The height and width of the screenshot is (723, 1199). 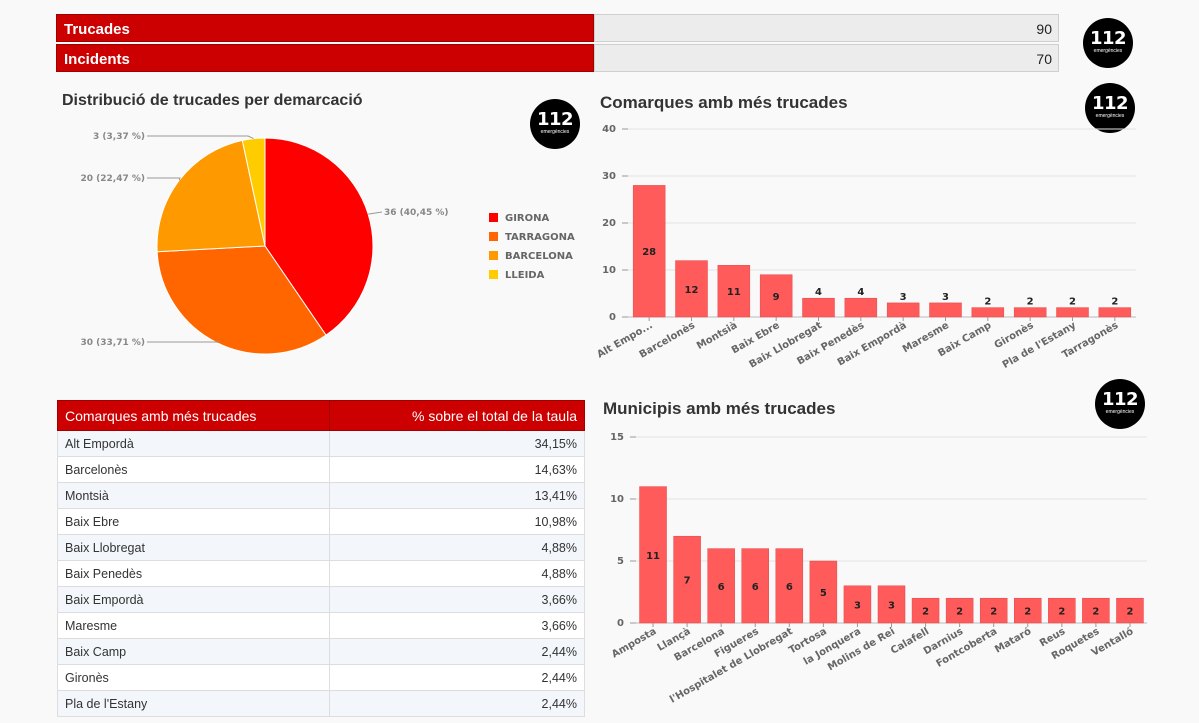 I want to click on table-header-percent: % sobre el total de la taula, so click(x=457, y=415).